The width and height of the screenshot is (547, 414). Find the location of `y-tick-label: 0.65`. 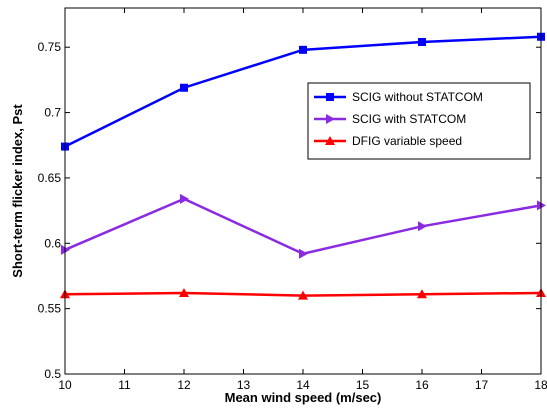

y-tick-label: 0.65 is located at coordinates (50, 178).